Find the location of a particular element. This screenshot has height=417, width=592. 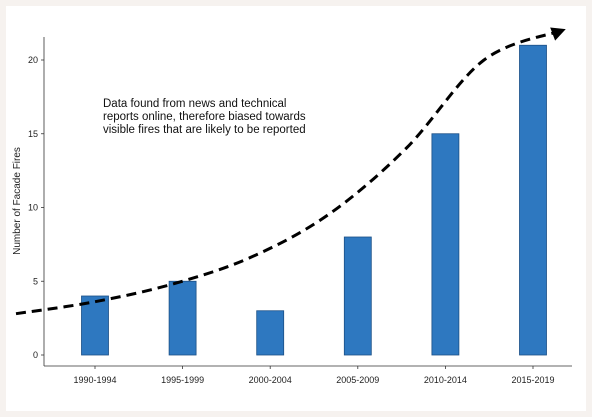

x-tick-label: 1990-1994 is located at coordinates (94, 380).